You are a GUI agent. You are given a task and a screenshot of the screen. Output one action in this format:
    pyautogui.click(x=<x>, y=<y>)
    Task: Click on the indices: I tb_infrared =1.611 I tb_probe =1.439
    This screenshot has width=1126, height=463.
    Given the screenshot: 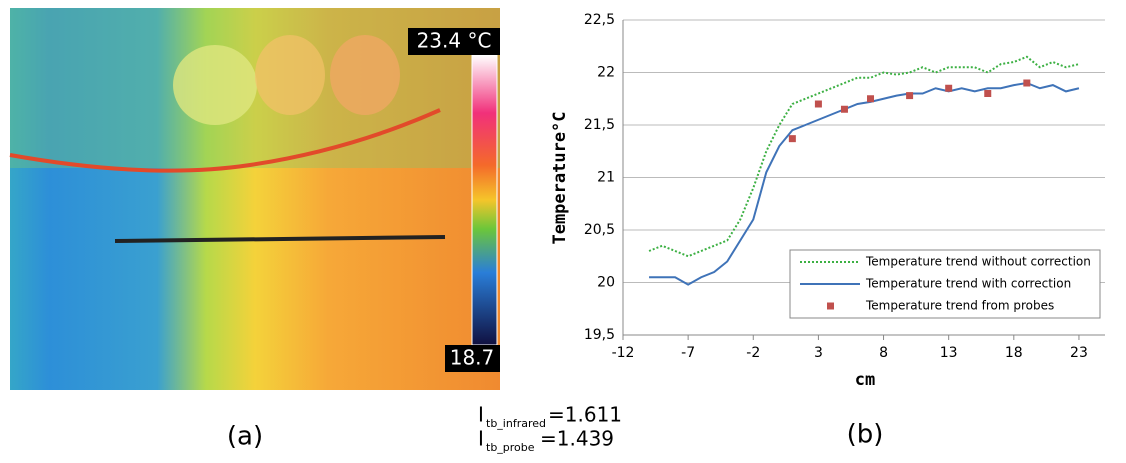 What is the action you would take?
    pyautogui.click(x=550, y=429)
    